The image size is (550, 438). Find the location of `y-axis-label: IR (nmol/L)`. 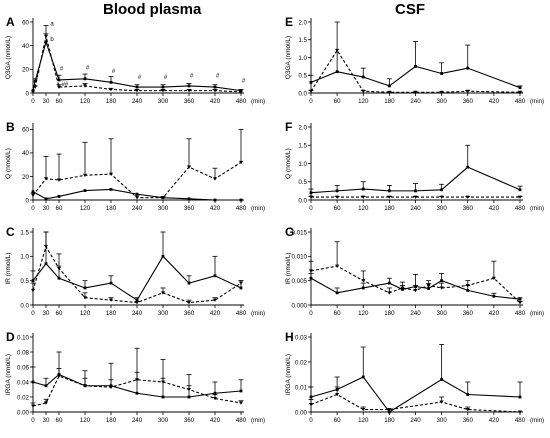

y-axis-label: IR (nmol/L) is located at coordinates (288, 268).